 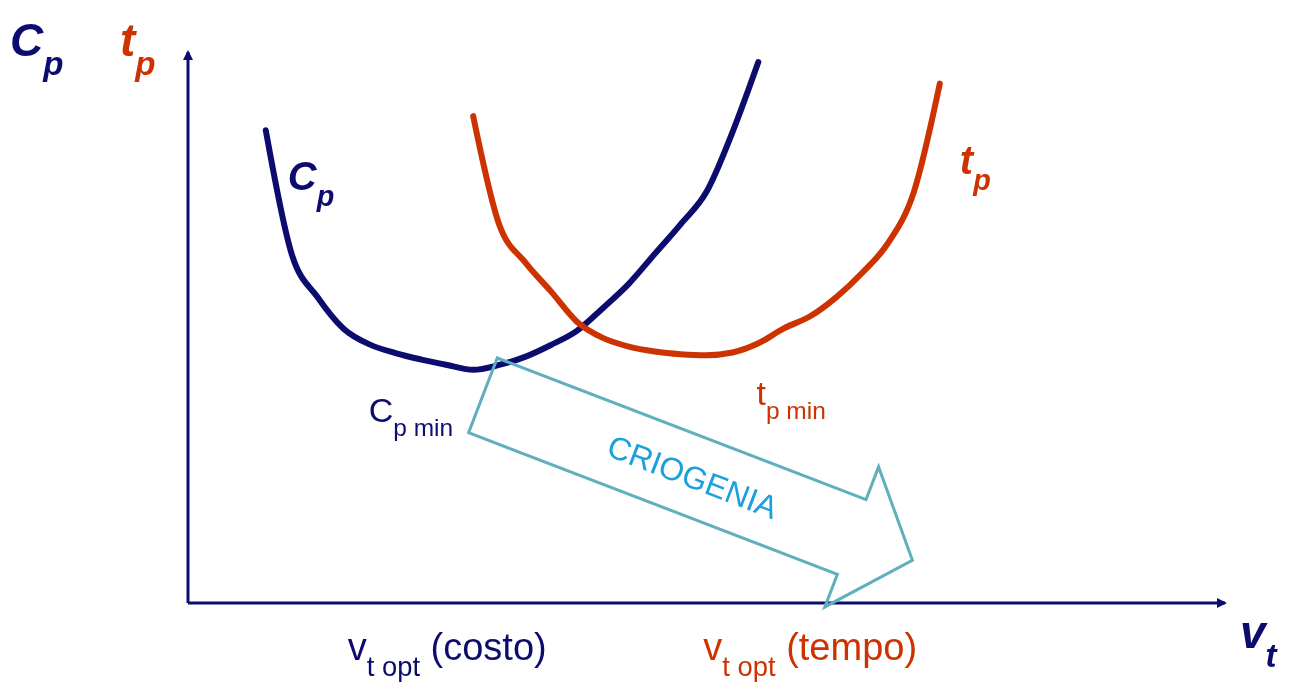 What do you see at coordinates (411, 415) in the screenshot?
I see `annotation: C$_{p min}$` at bounding box center [411, 415].